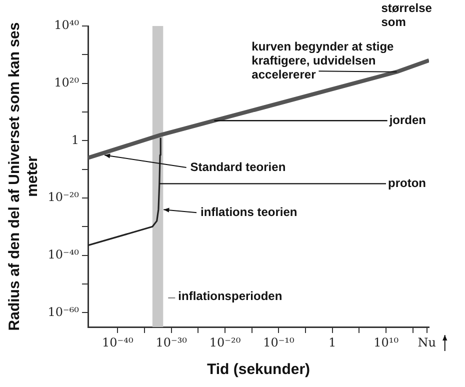  I want to click on x-tick-label: 10⁻²⁰, so click(225, 342).